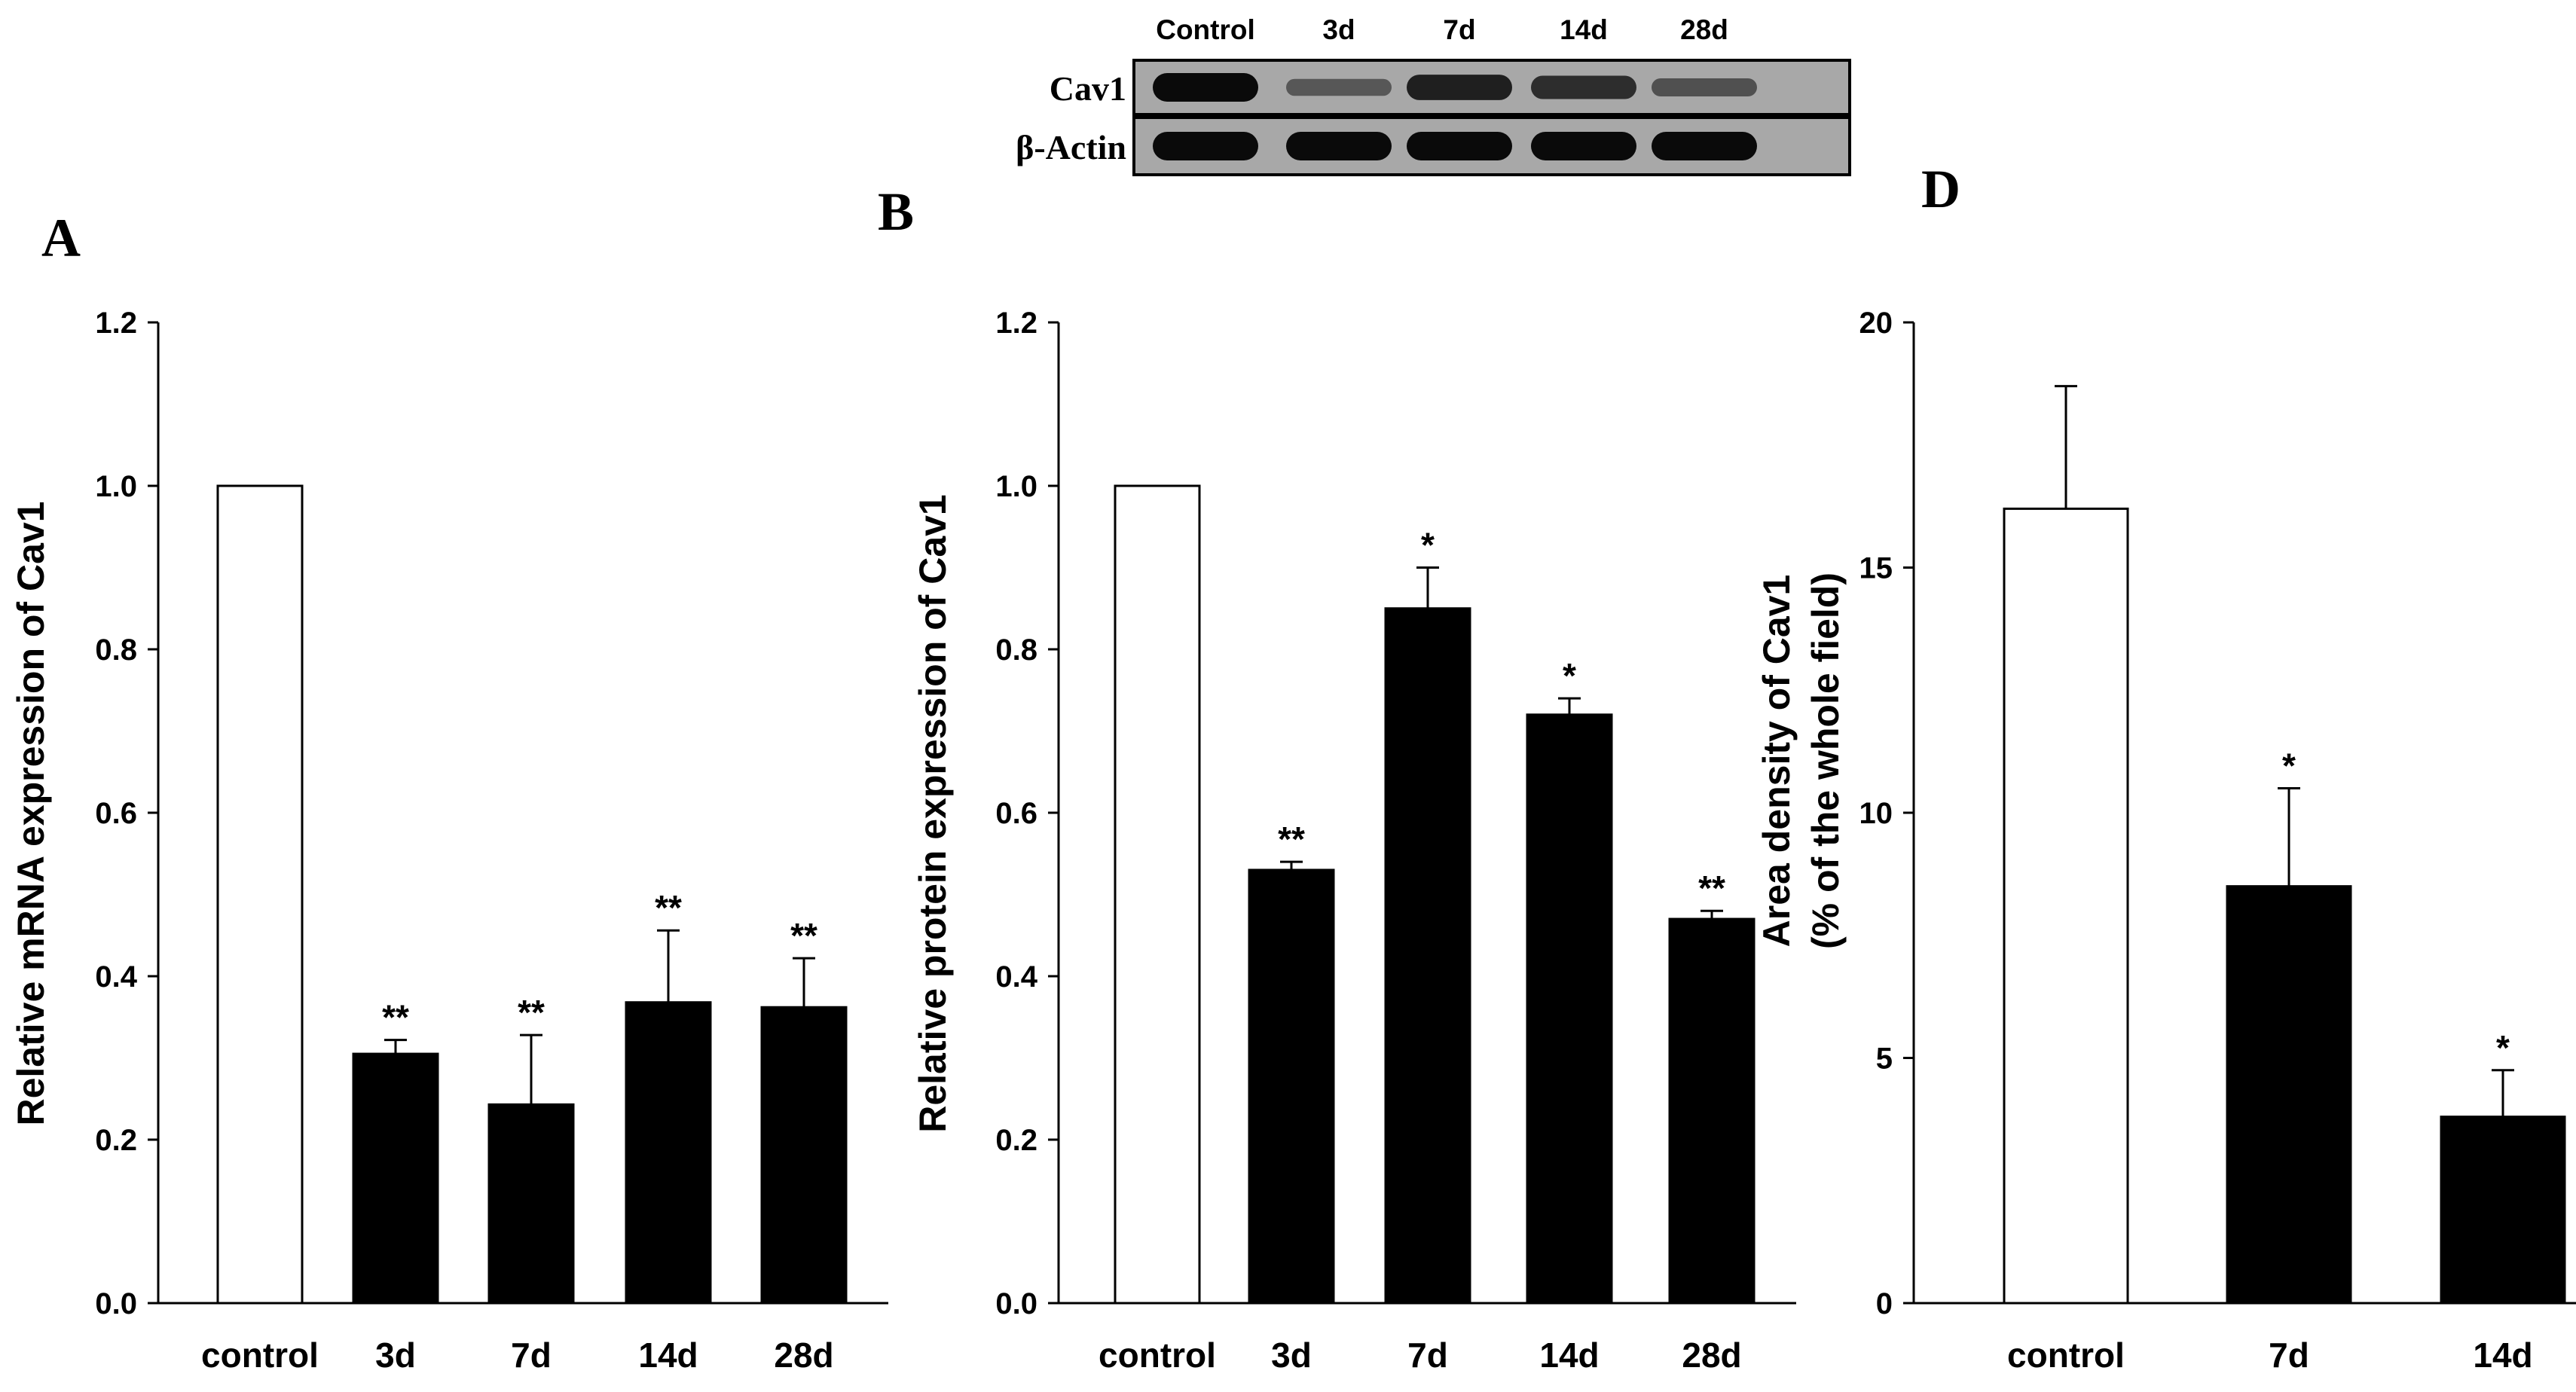 This screenshot has width=2576, height=1392. What do you see at coordinates (1584, 30) in the screenshot?
I see `blot-lane-label: 14d` at bounding box center [1584, 30].